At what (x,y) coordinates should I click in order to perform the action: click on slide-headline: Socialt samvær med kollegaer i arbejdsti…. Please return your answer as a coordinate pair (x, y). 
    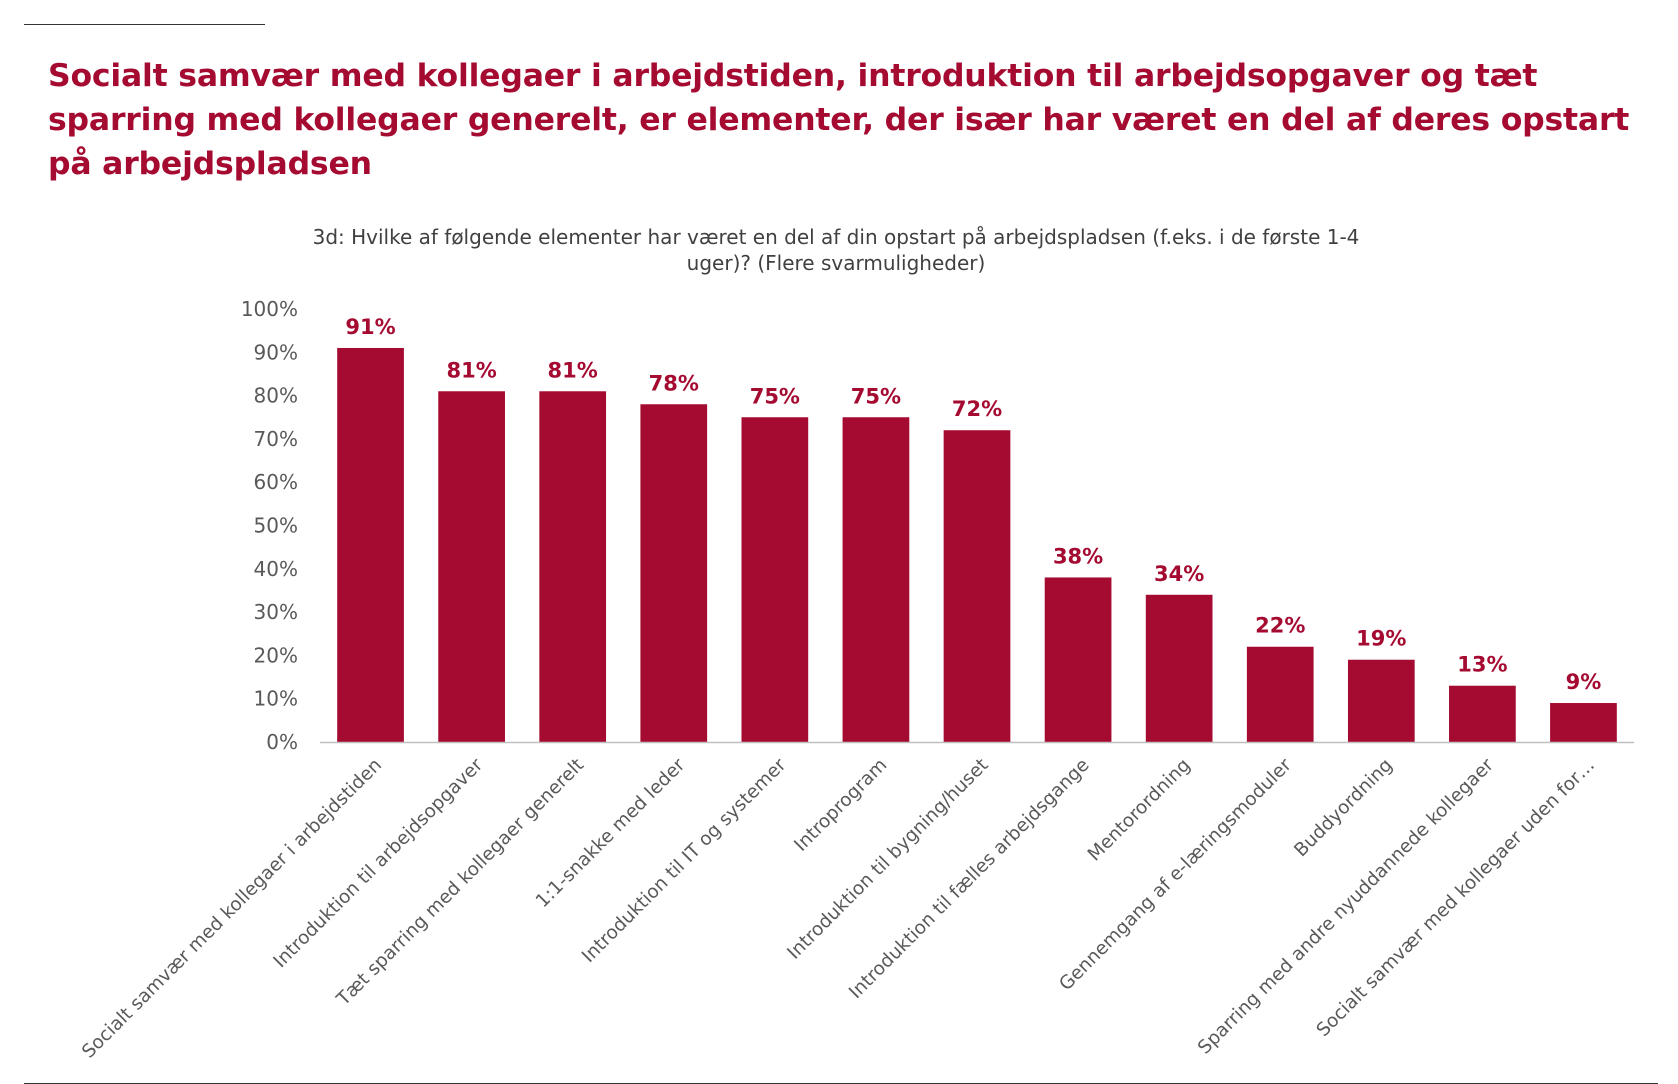
    Looking at the image, I should click on (839, 120).